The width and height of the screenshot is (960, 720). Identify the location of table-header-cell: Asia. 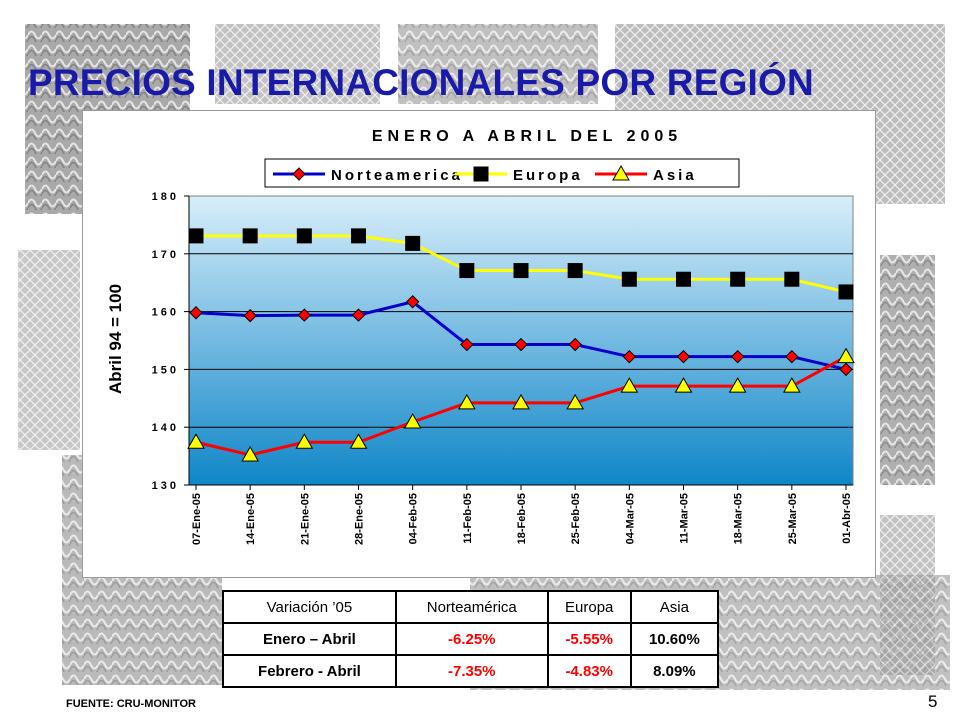
(674, 607).